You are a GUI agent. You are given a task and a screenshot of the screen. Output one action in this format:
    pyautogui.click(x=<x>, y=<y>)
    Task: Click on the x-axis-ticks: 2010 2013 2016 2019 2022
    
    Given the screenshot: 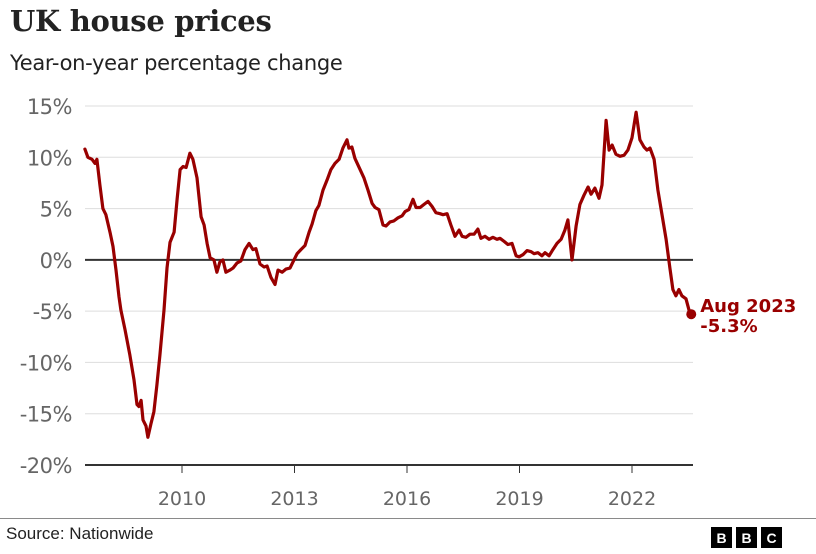 What is the action you would take?
    pyautogui.click(x=407, y=487)
    